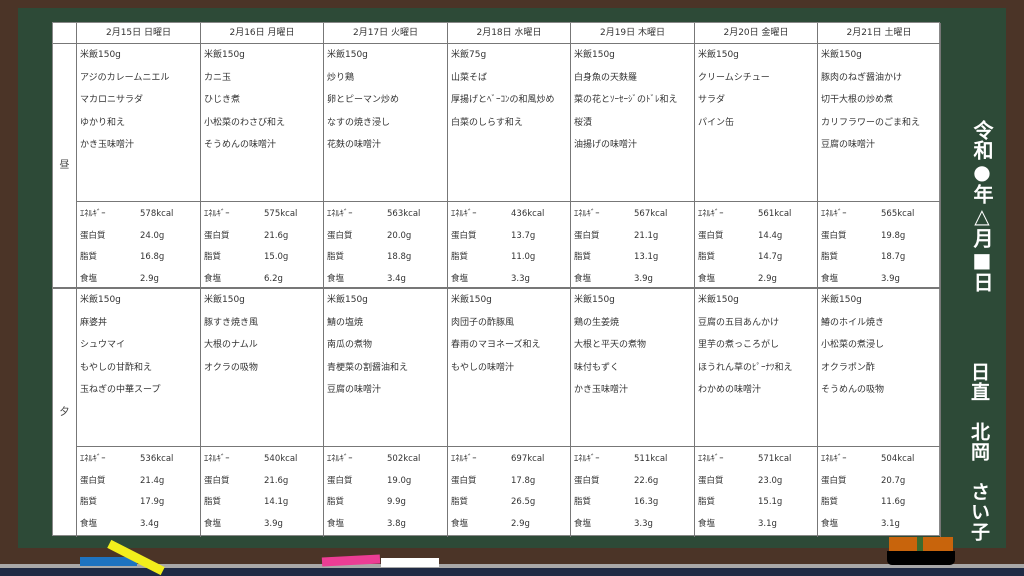 Image resolution: width=1024 pixels, height=576 pixels. I want to click on lunch-menu-cell: 米飯150g アジのカレームニエル マカロニサラダ ゆかり和え かき玉味噌汁, so click(139, 122).